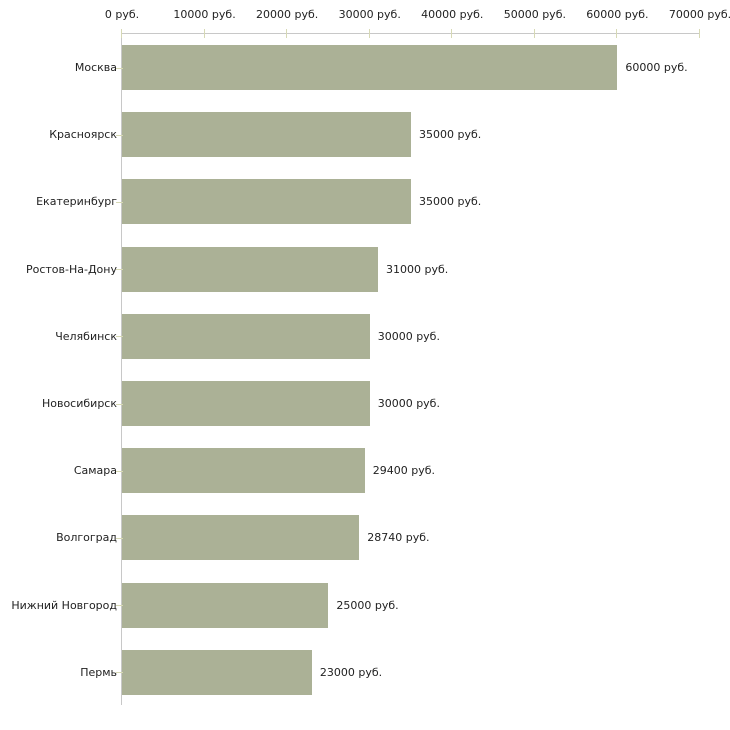 This screenshot has height=730, width=730. I want to click on bar-row: Екатеринбург 35000 руб., so click(368, 201).